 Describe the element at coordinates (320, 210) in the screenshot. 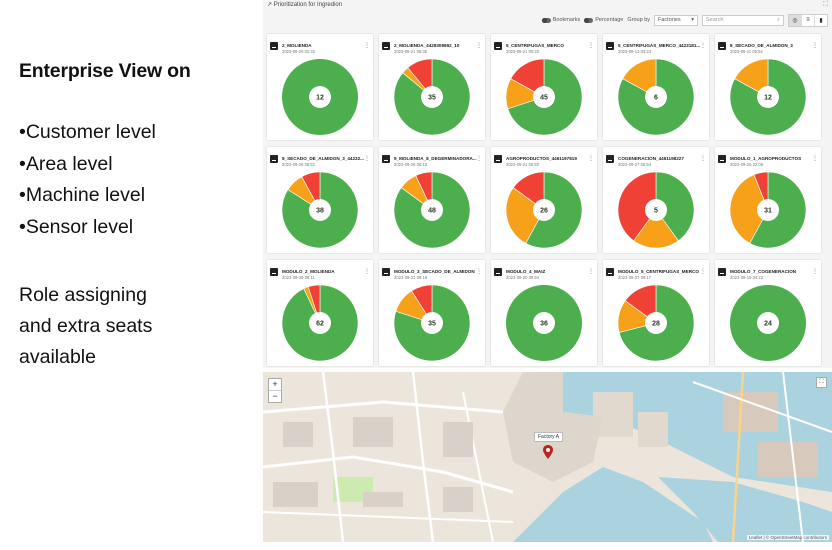

I see `donut-chart: 38` at that location.